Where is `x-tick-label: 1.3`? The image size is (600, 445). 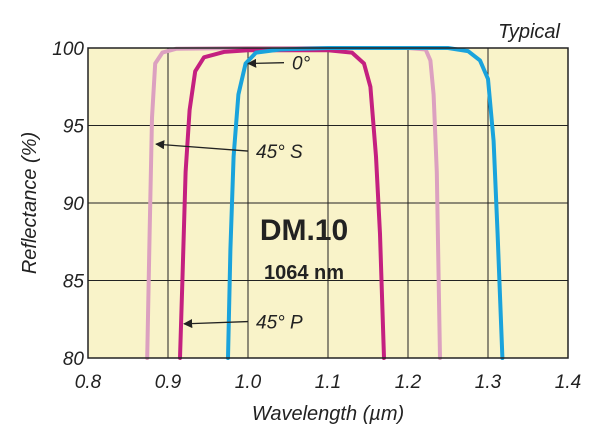
x-tick-label: 1.3 is located at coordinates (488, 382).